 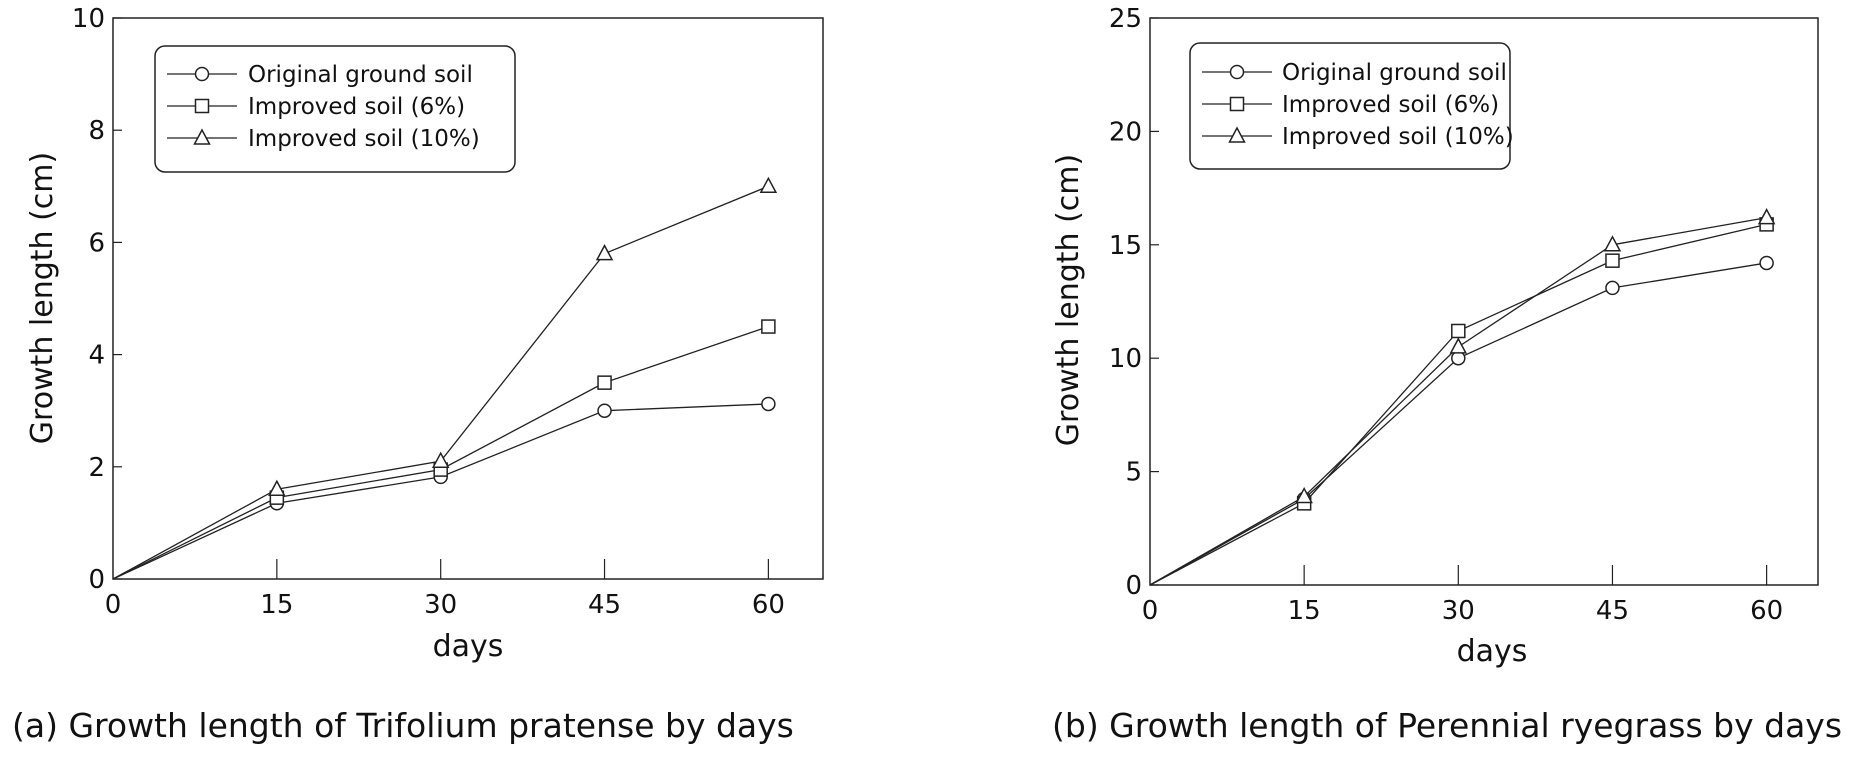 I want to click on y-tick-label: 8, so click(x=96, y=131).